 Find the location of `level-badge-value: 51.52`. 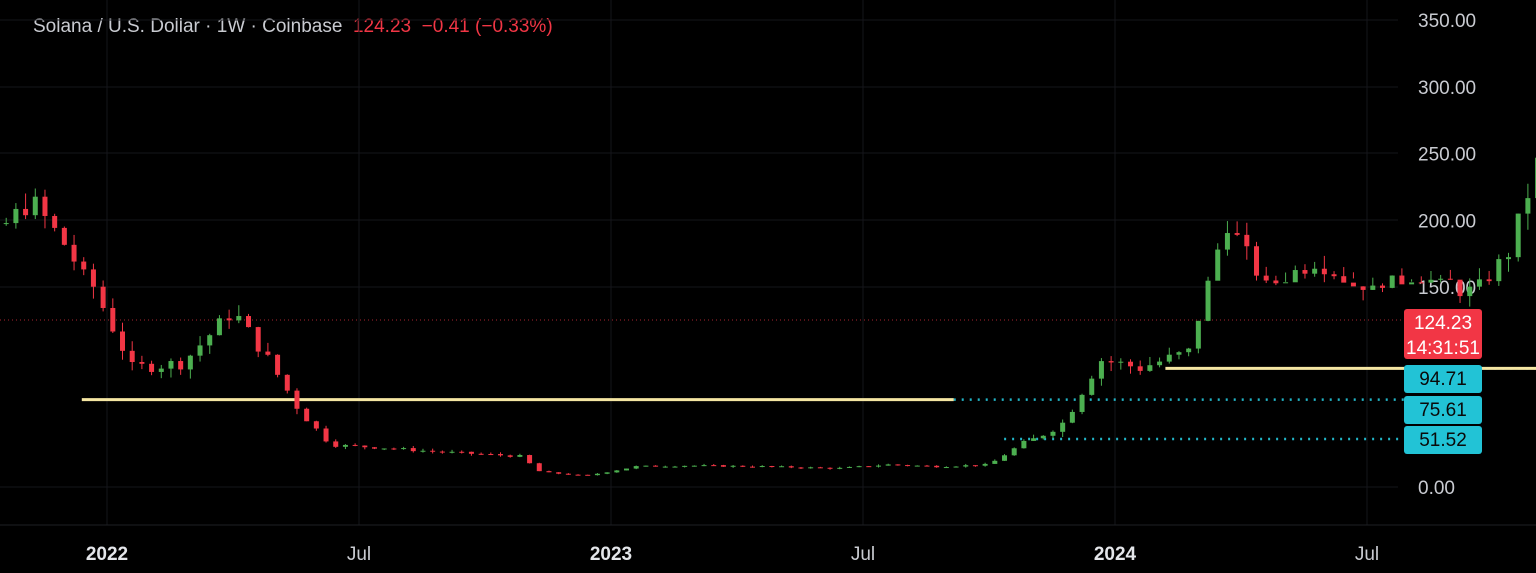

level-badge-value: 51.52 is located at coordinates (1443, 440).